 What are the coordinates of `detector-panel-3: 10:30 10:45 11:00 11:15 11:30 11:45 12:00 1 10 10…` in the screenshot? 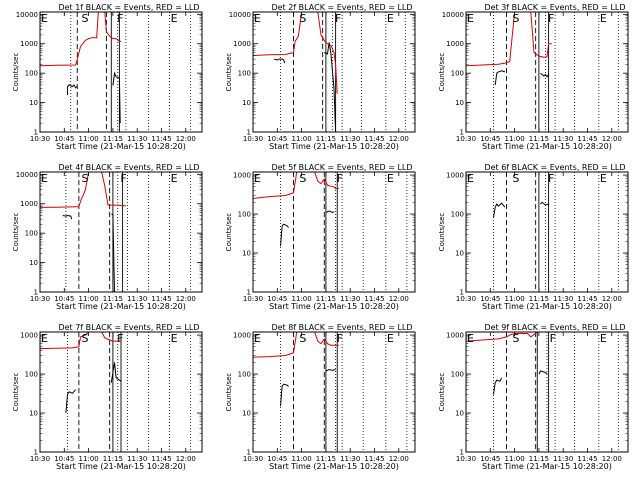 It's located at (533, 77).